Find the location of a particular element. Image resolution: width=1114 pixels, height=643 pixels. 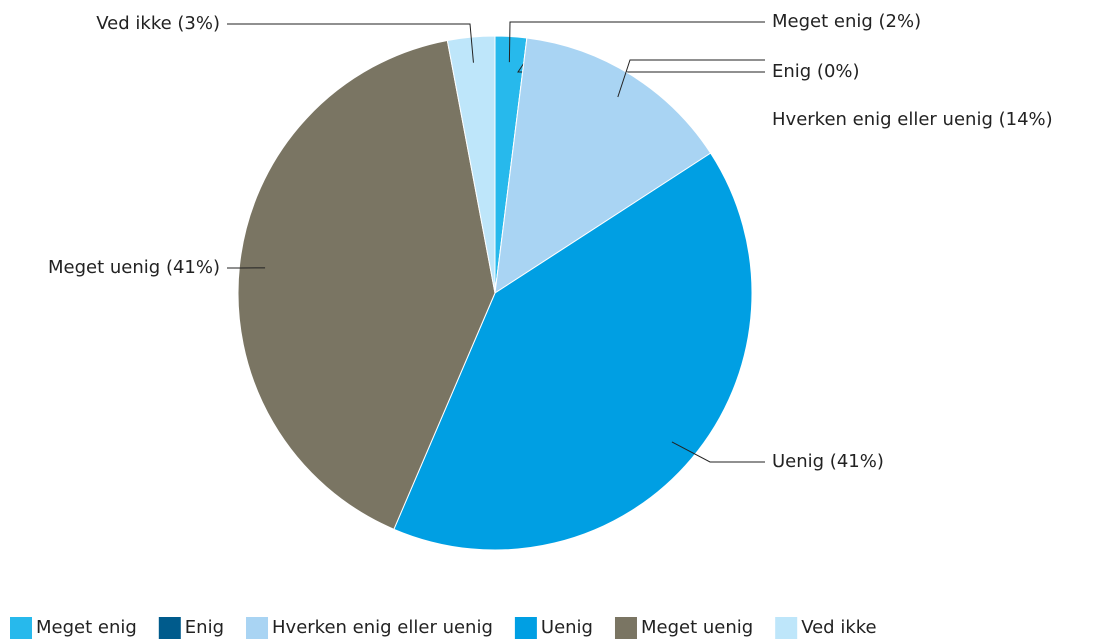

data-label: Hverken enig eller uenig (14%) is located at coordinates (912, 119).